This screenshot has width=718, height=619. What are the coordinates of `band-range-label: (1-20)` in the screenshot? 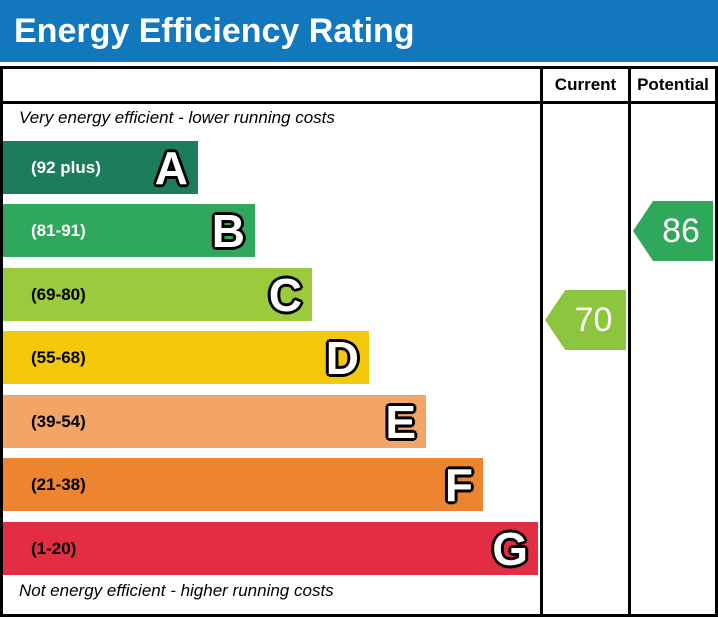 It's located at (54, 548).